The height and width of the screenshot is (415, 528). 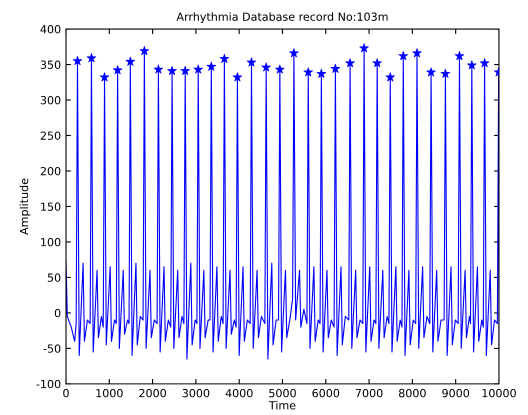 What do you see at coordinates (282, 393) in the screenshot?
I see `x-tick-label: 5000` at bounding box center [282, 393].